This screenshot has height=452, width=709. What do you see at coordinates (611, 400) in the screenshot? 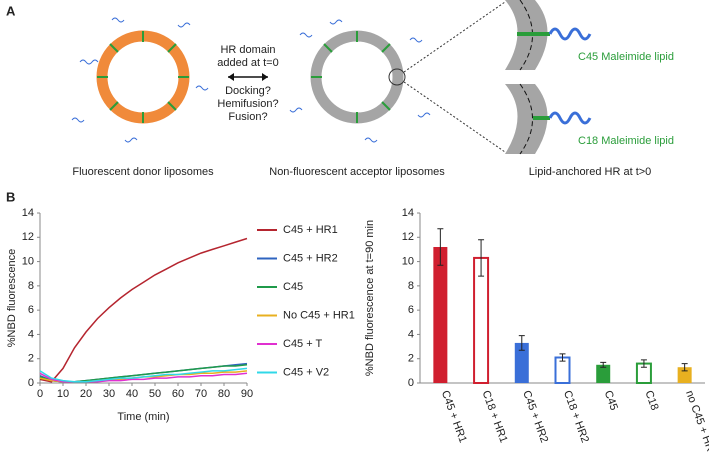
I see `x-tick-label: C45` at bounding box center [611, 400].